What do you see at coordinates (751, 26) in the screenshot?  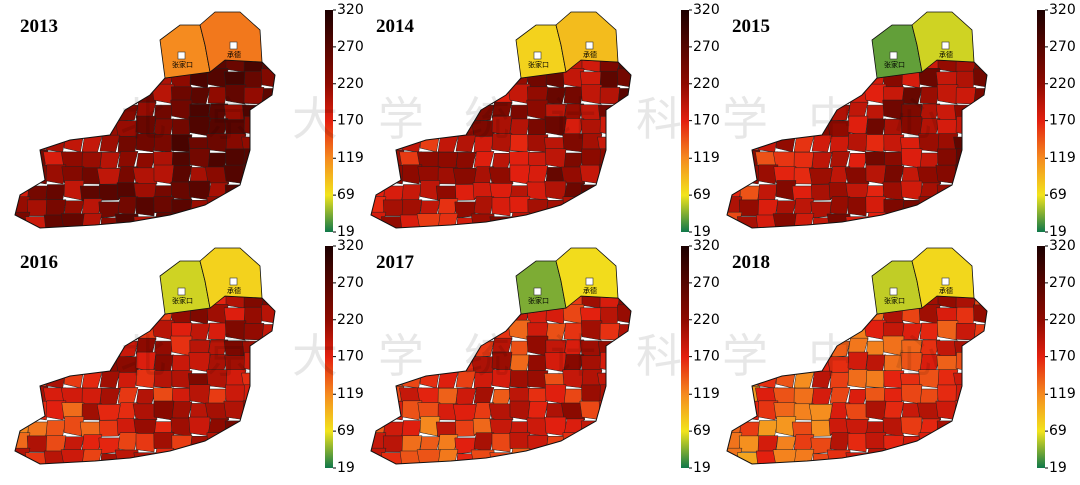 I see `panel-year: 2015` at bounding box center [751, 26].